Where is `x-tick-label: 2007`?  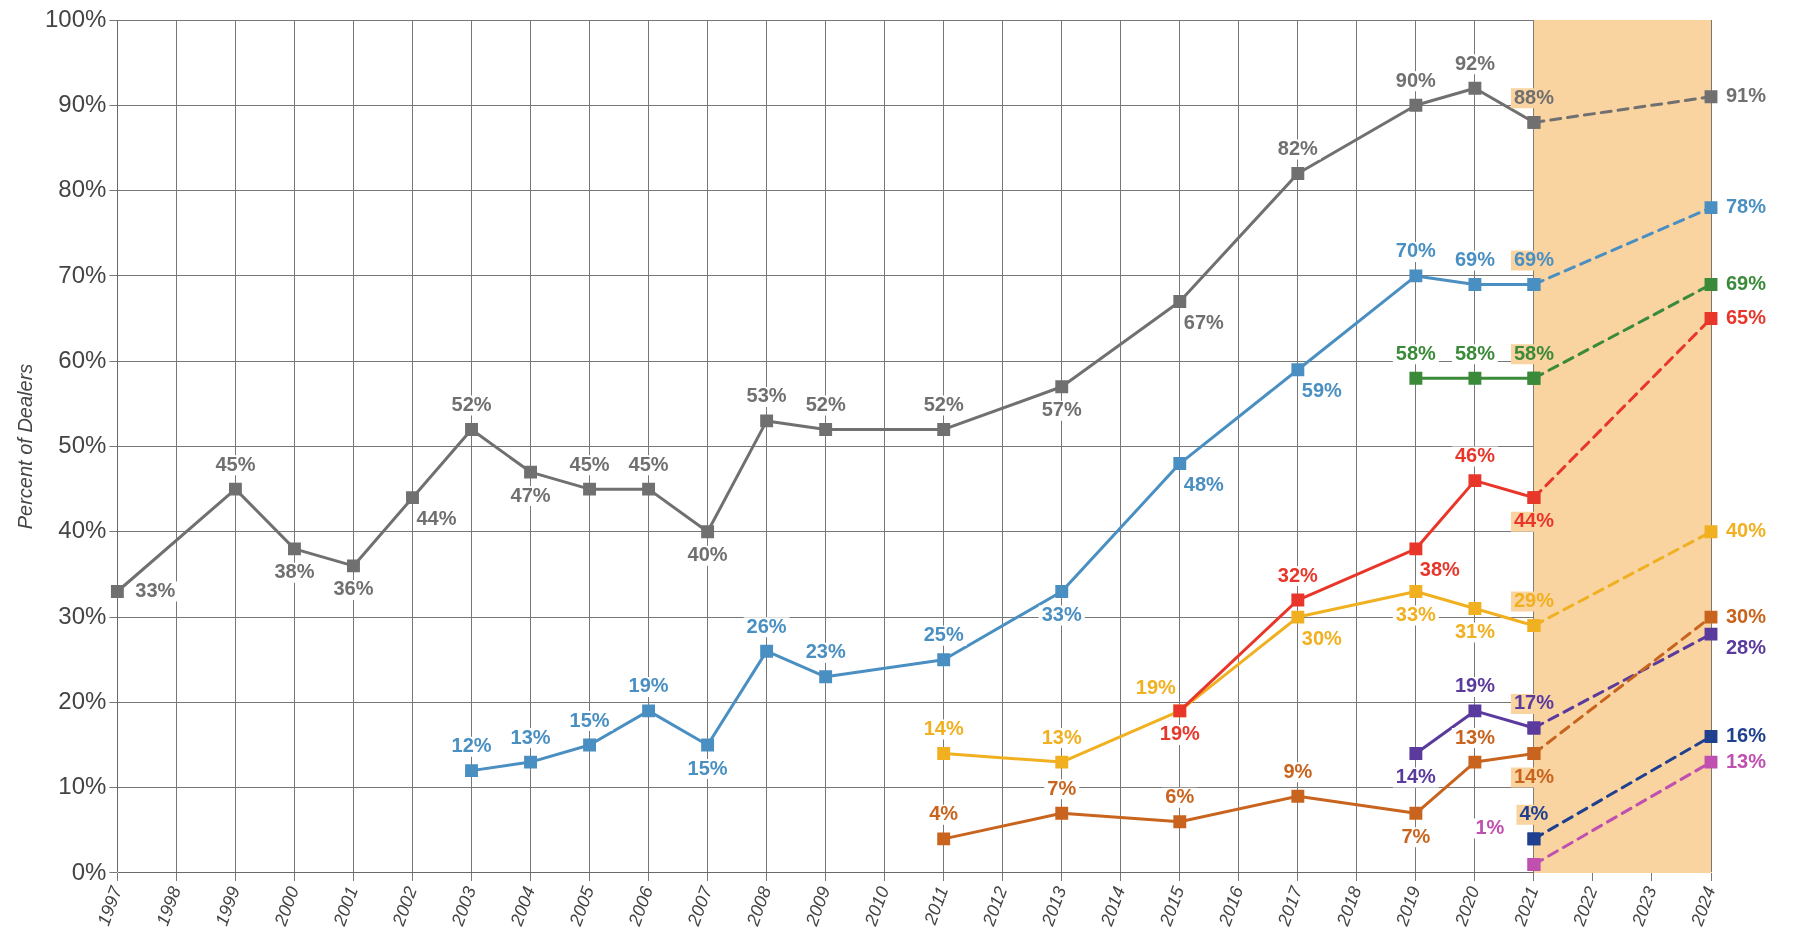
x-tick-label: 2007 is located at coordinates (700, 906).